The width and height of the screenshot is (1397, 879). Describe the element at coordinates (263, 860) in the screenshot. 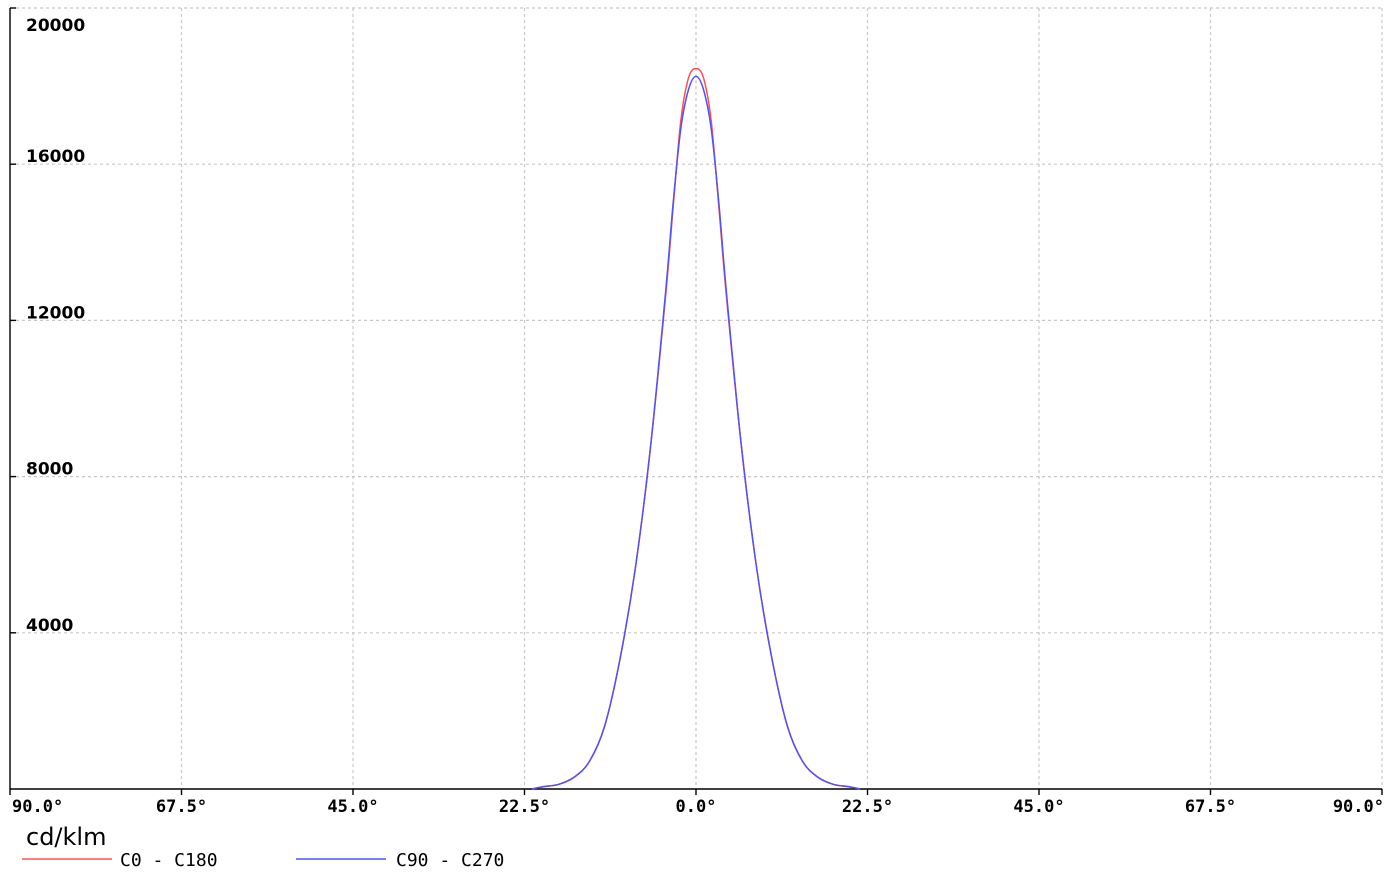

I see `legend: C0 - C180 C90 - C270` at that location.